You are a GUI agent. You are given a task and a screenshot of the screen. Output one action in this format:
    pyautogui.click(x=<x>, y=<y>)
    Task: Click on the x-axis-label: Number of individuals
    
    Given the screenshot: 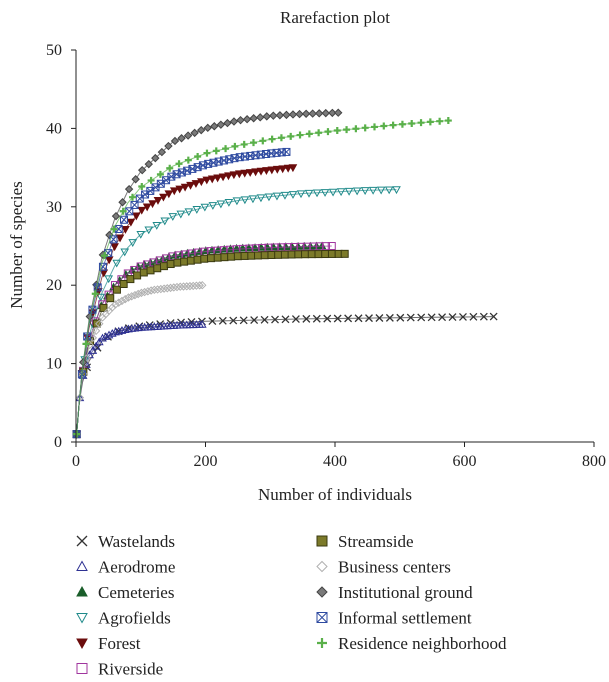 What is the action you would take?
    pyautogui.click(x=335, y=494)
    